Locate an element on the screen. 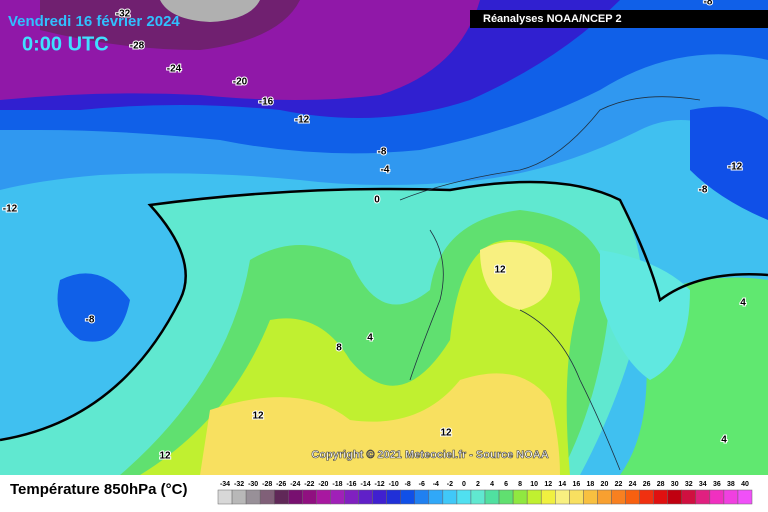 The image size is (768, 512). mild-zone is located at coordinates (645, 315).